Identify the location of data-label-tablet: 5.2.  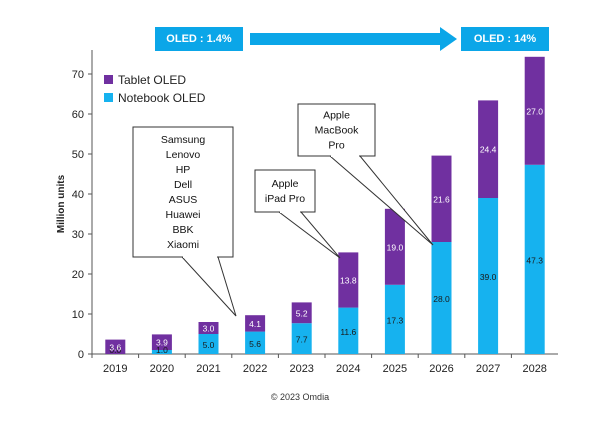
(302, 313).